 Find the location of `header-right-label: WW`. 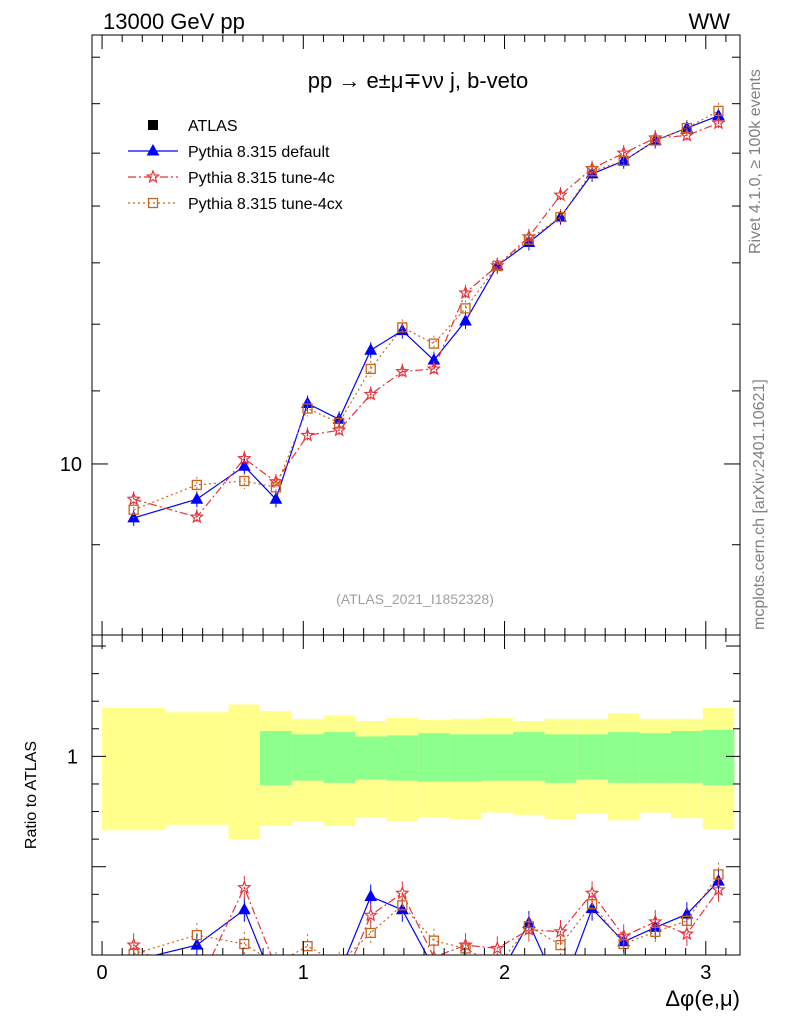

header-right-label: WW is located at coordinates (709, 21).